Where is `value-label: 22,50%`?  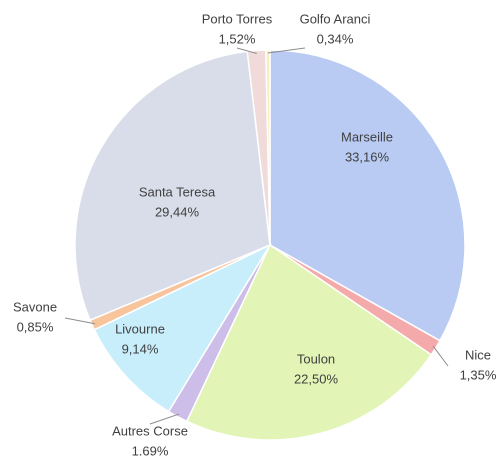 value-label: 22,50% is located at coordinates (316, 378).